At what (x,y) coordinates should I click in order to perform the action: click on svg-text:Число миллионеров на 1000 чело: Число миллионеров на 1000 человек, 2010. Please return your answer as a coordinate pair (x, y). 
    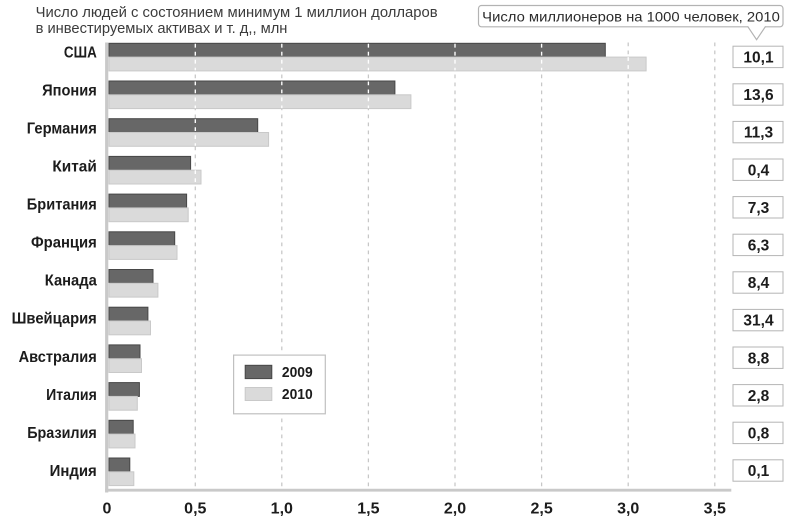
    Looking at the image, I should click on (631, 16).